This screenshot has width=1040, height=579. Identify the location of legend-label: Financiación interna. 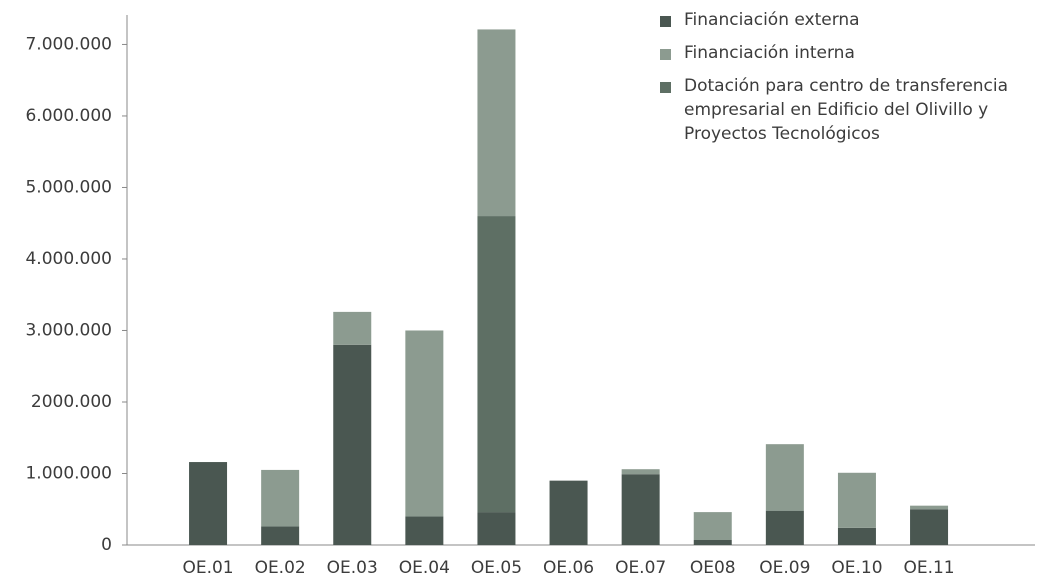
(769, 53).